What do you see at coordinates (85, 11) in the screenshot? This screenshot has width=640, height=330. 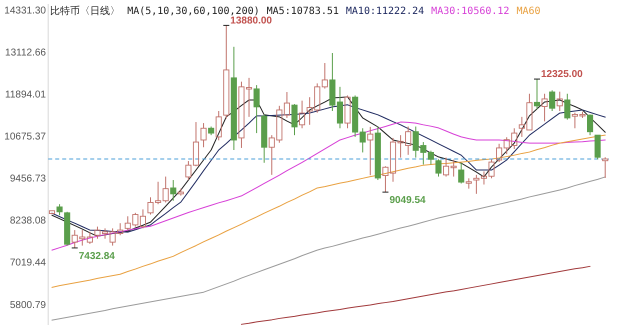 I see `chart-title: 比特币〈日线〉` at bounding box center [85, 11].